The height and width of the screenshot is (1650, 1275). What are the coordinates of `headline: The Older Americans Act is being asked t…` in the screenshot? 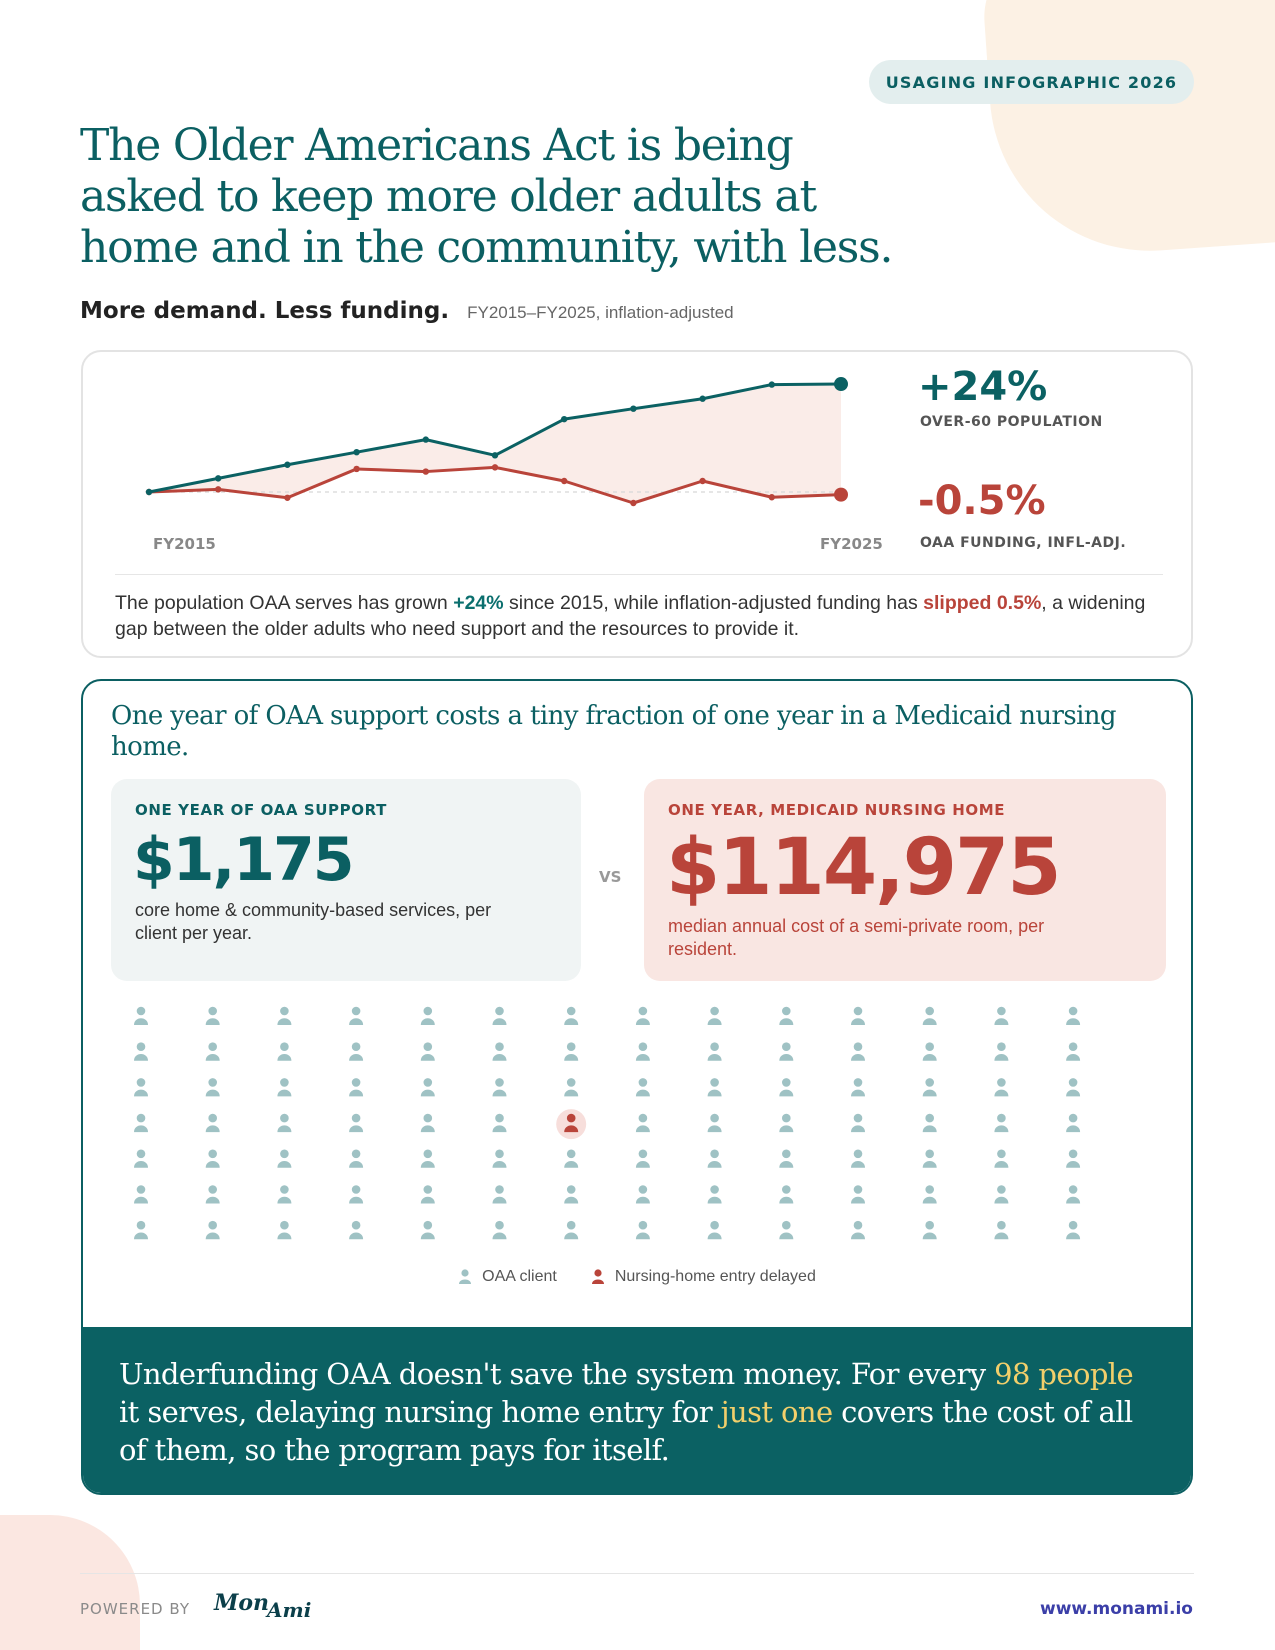 It's located at (550, 196).